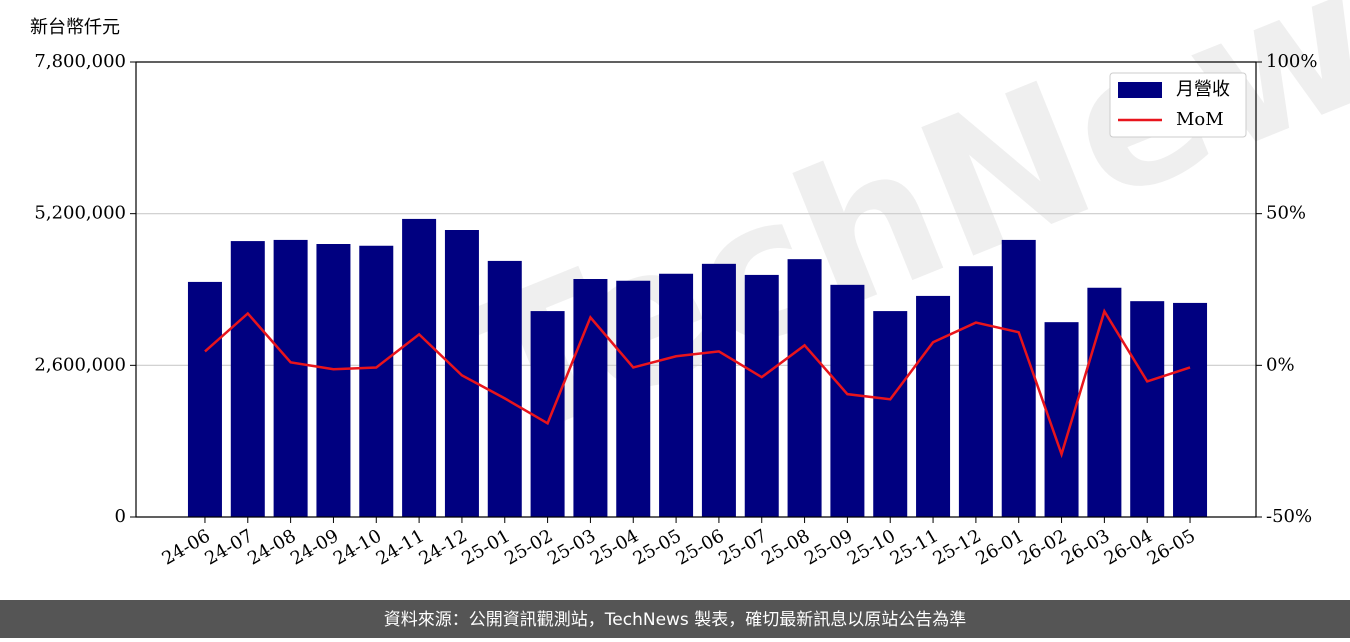  Describe the element at coordinates (828, 547) in the screenshot. I see `x-tick-label: 25-09` at that location.